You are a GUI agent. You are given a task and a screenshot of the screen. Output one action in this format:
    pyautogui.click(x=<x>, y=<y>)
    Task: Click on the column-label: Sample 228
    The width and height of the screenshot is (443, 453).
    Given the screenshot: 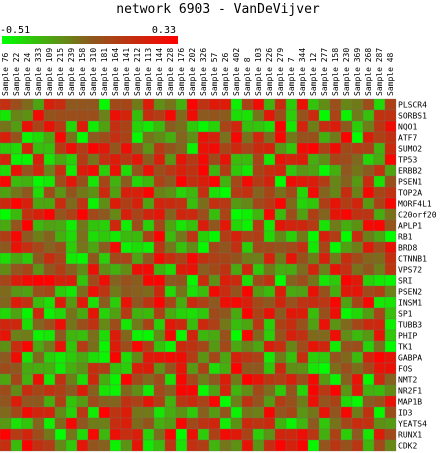 What is the action you would take?
    pyautogui.click(x=170, y=72)
    